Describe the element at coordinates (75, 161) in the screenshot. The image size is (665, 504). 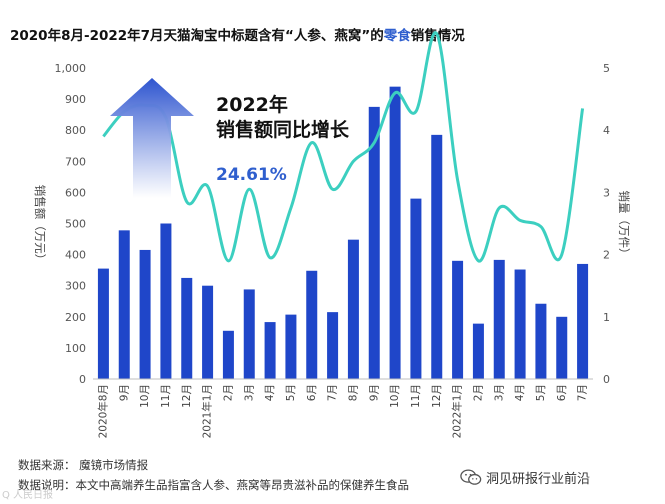
I see `left-y-tick: 700` at that location.